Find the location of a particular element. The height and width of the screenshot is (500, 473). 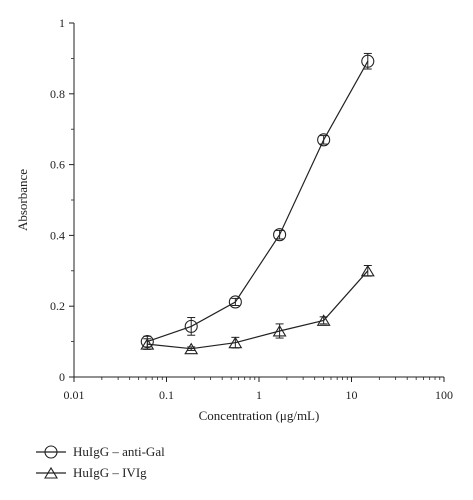

x-tick-label-4: 100 is located at coordinates (444, 395).